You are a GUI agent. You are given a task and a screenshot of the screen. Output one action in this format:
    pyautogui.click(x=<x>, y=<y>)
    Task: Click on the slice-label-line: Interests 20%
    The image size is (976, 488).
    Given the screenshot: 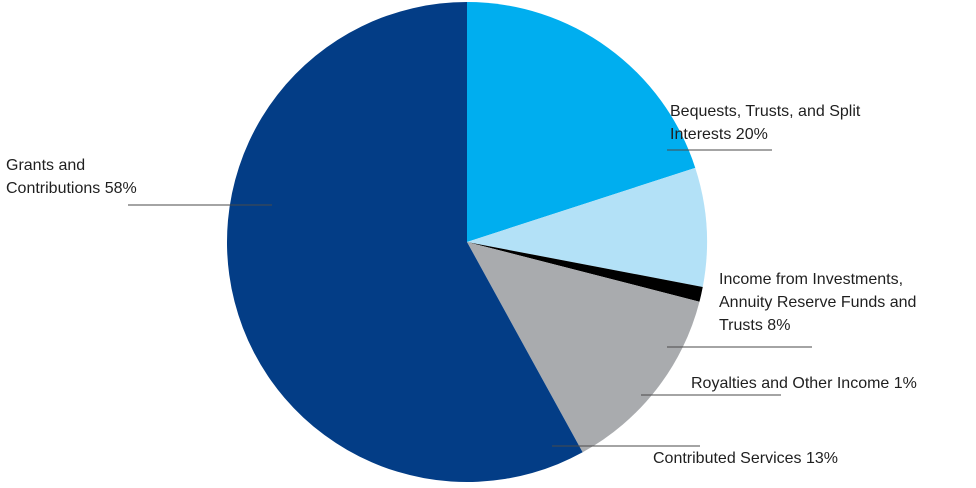 What is the action you would take?
    pyautogui.click(x=719, y=134)
    